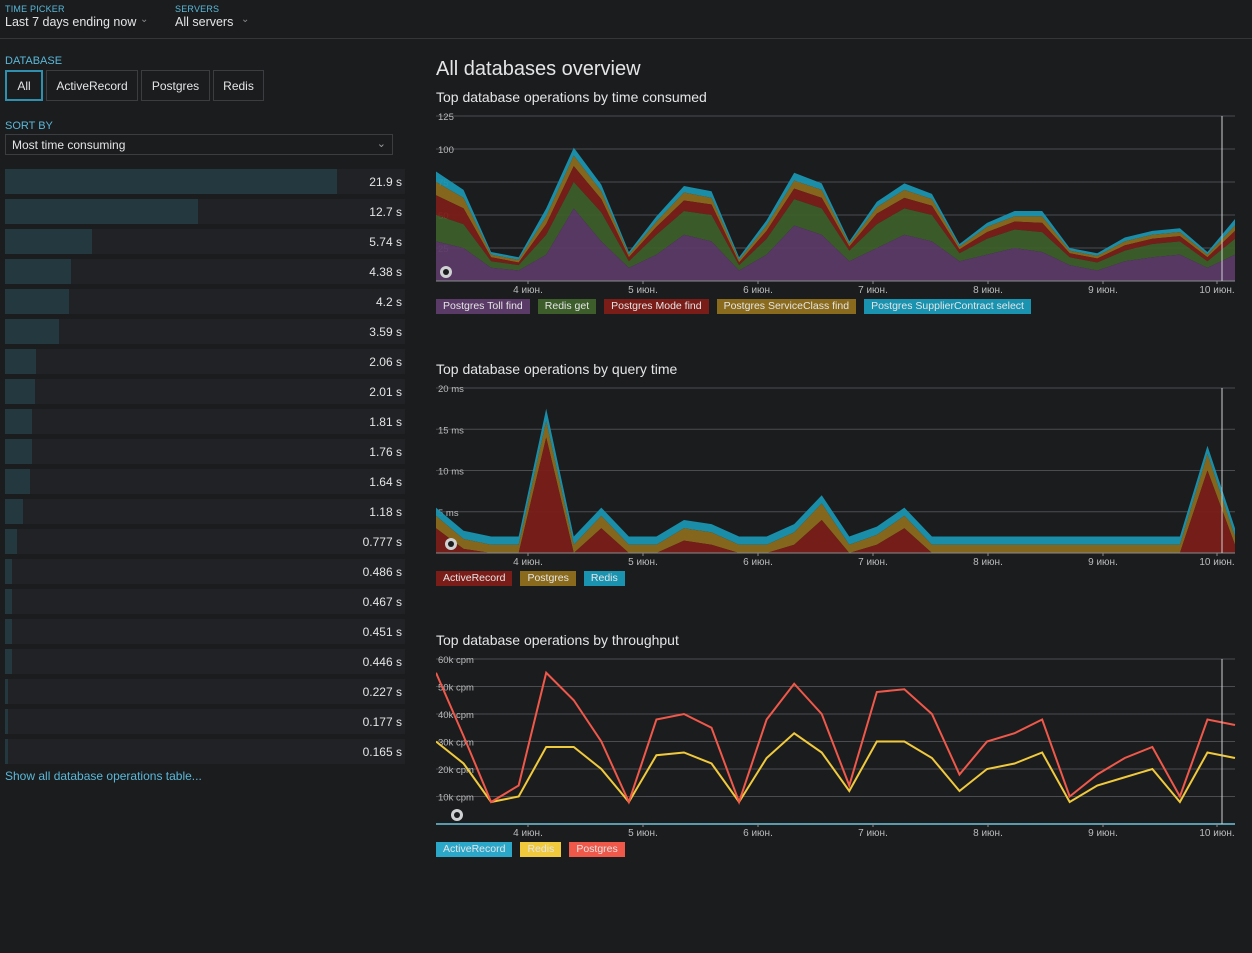 The image size is (1252, 953). What do you see at coordinates (385, 362) in the screenshot?
I see `operation-time-value: 2.06 s` at bounding box center [385, 362].